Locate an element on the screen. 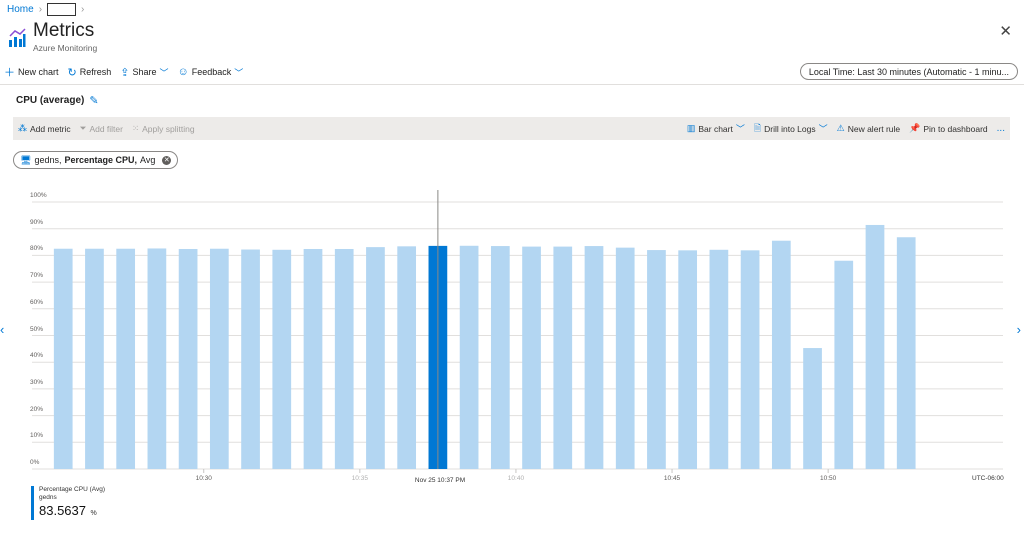 The height and width of the screenshot is (547, 1024). apply-splitting-button: ⁙ Apply splitting is located at coordinates (163, 128).